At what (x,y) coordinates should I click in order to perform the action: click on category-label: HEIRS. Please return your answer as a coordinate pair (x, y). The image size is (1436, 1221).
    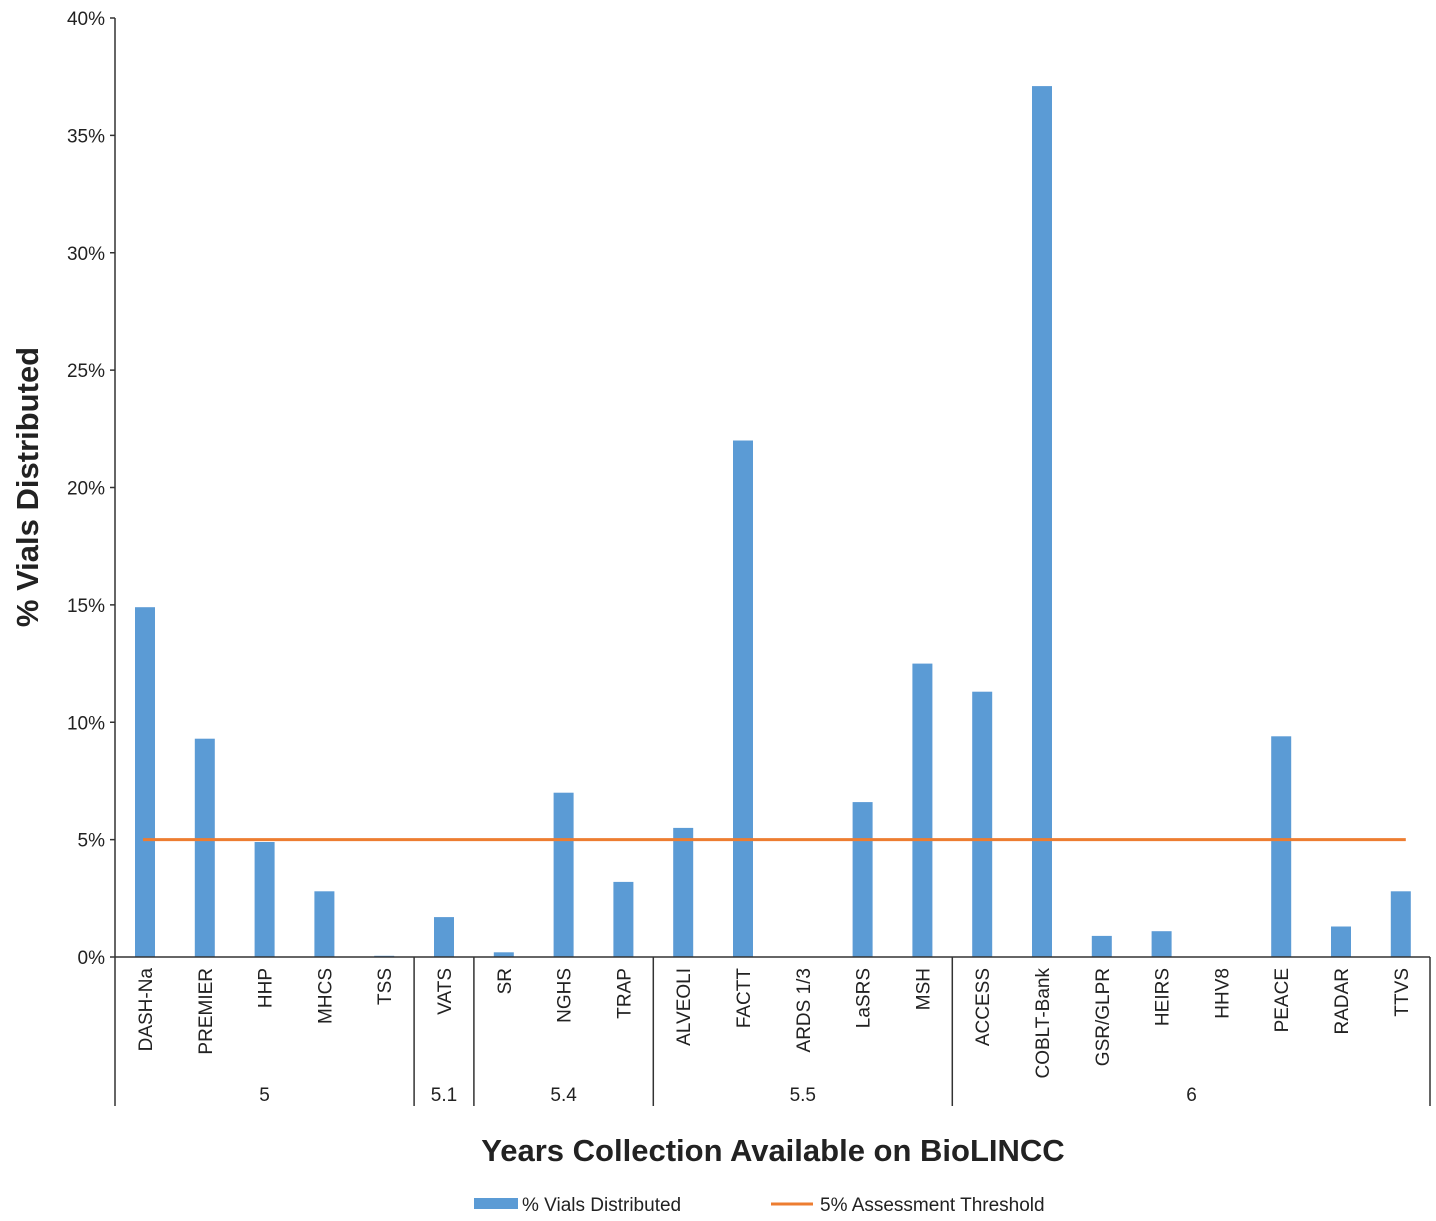
    Looking at the image, I should click on (1163, 997).